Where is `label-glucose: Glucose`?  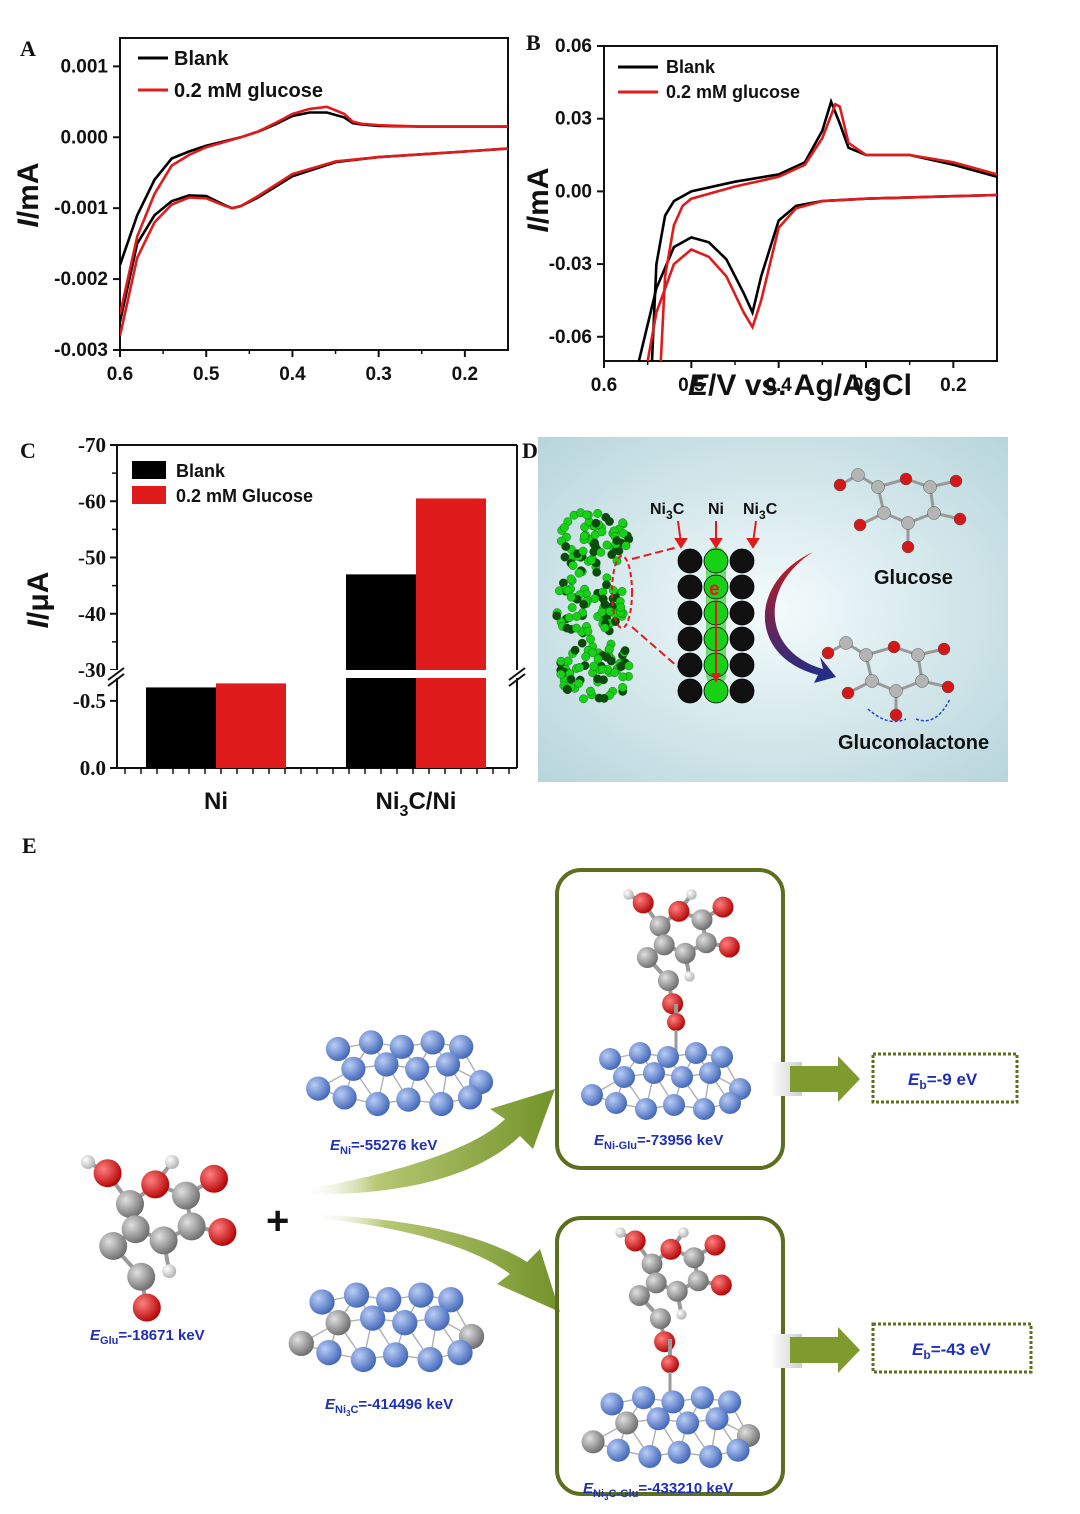 label-glucose: Glucose is located at coordinates (913, 578).